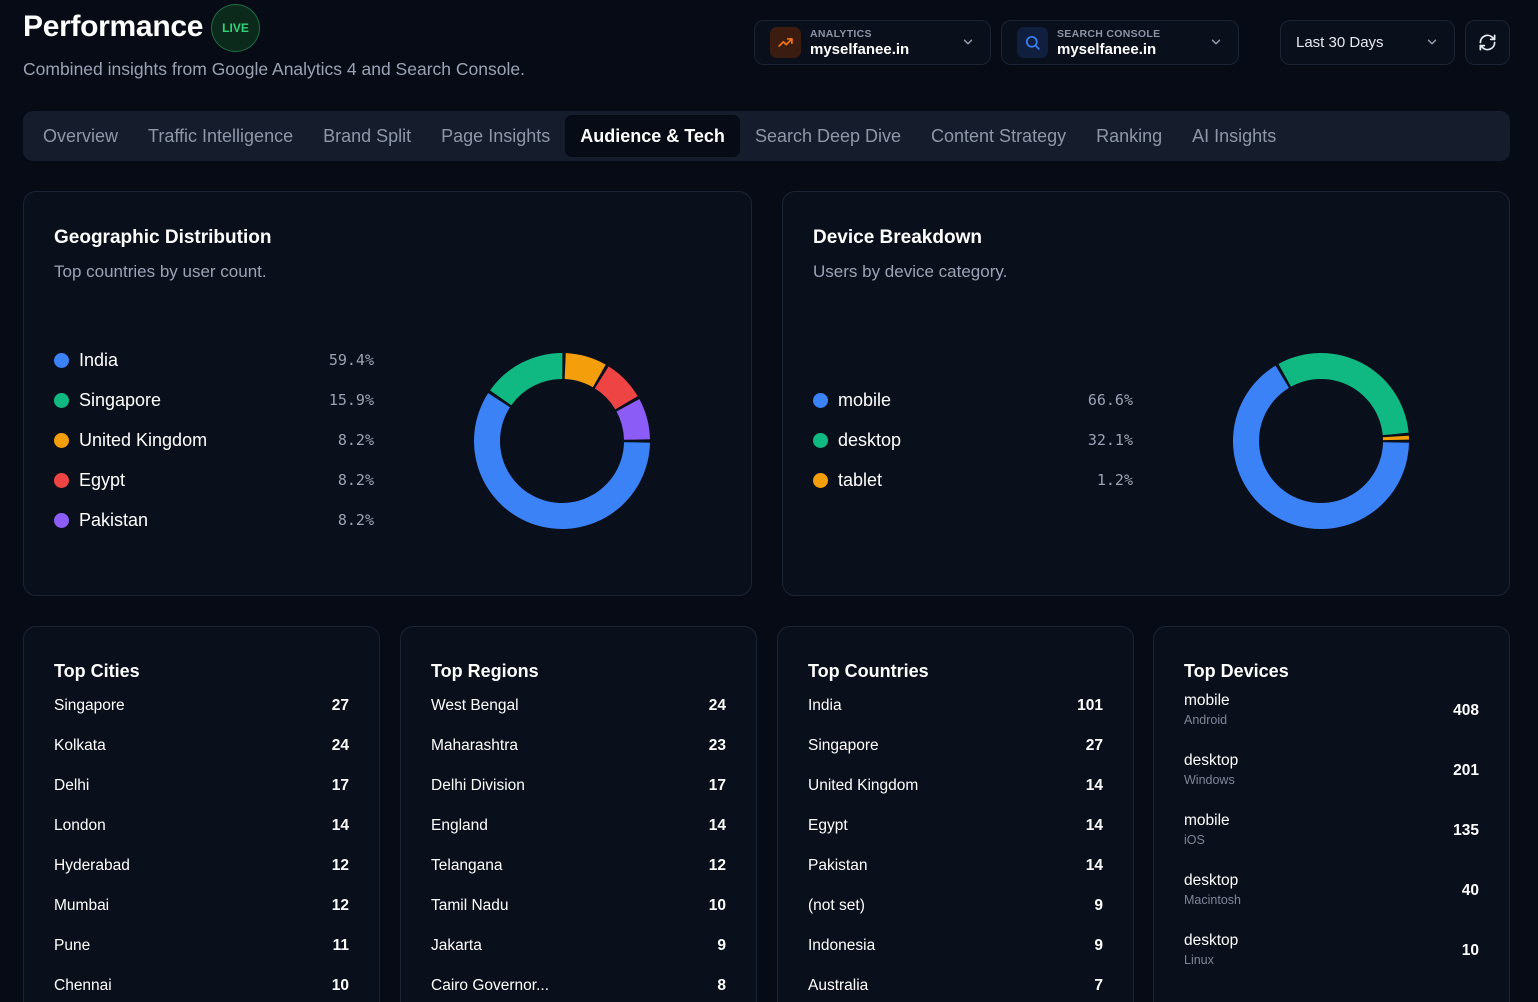  I want to click on city-name: Chennai, so click(83, 985).